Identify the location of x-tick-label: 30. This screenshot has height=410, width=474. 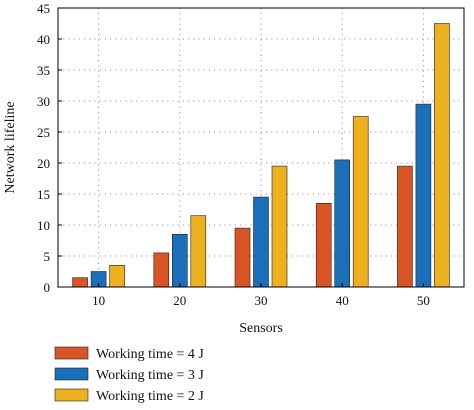
(261, 300).